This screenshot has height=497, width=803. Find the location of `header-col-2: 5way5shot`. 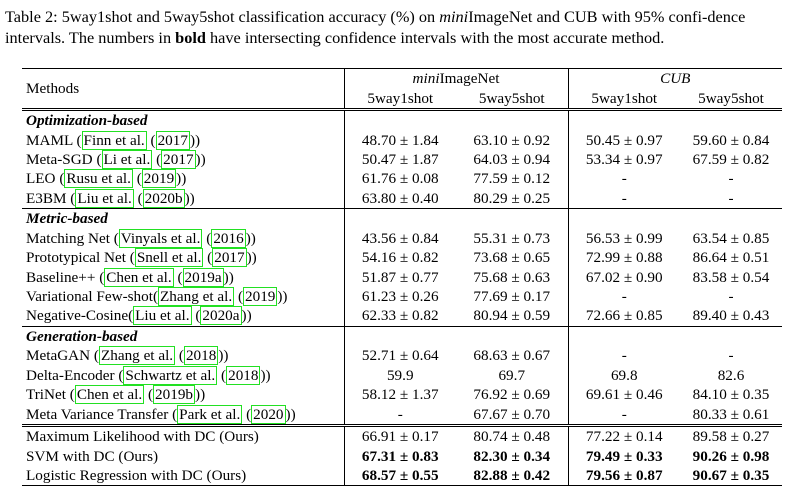

header-col-2: 5way5shot is located at coordinates (511, 98).